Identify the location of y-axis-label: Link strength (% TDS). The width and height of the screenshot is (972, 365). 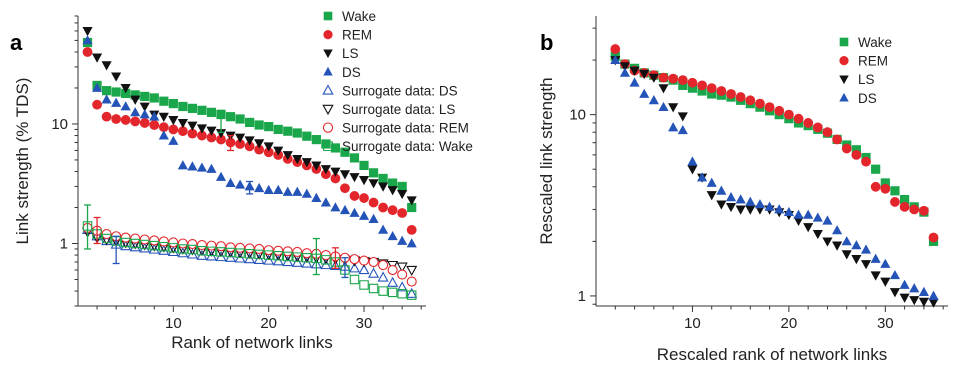
(22, 161).